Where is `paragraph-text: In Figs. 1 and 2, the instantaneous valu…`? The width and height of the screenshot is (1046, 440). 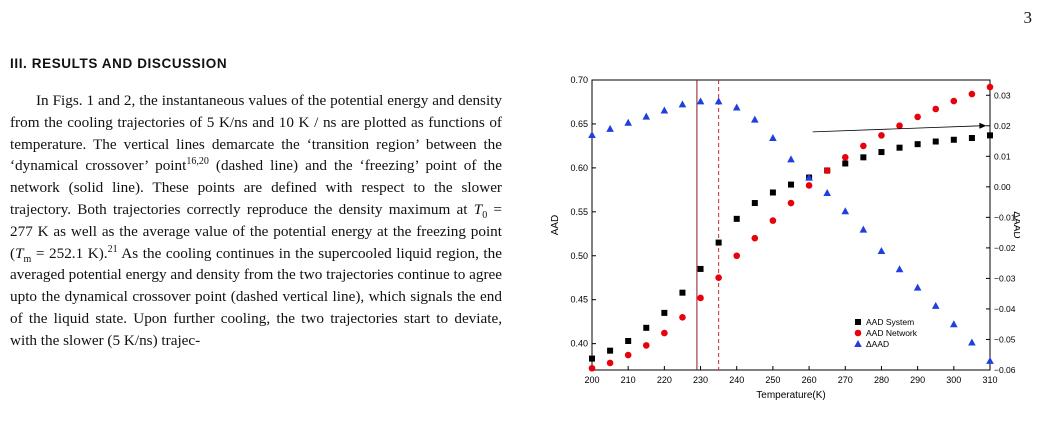
paragraph-text: In Figs. 1 and 2, the instantaneous valu… is located at coordinates (256, 133).